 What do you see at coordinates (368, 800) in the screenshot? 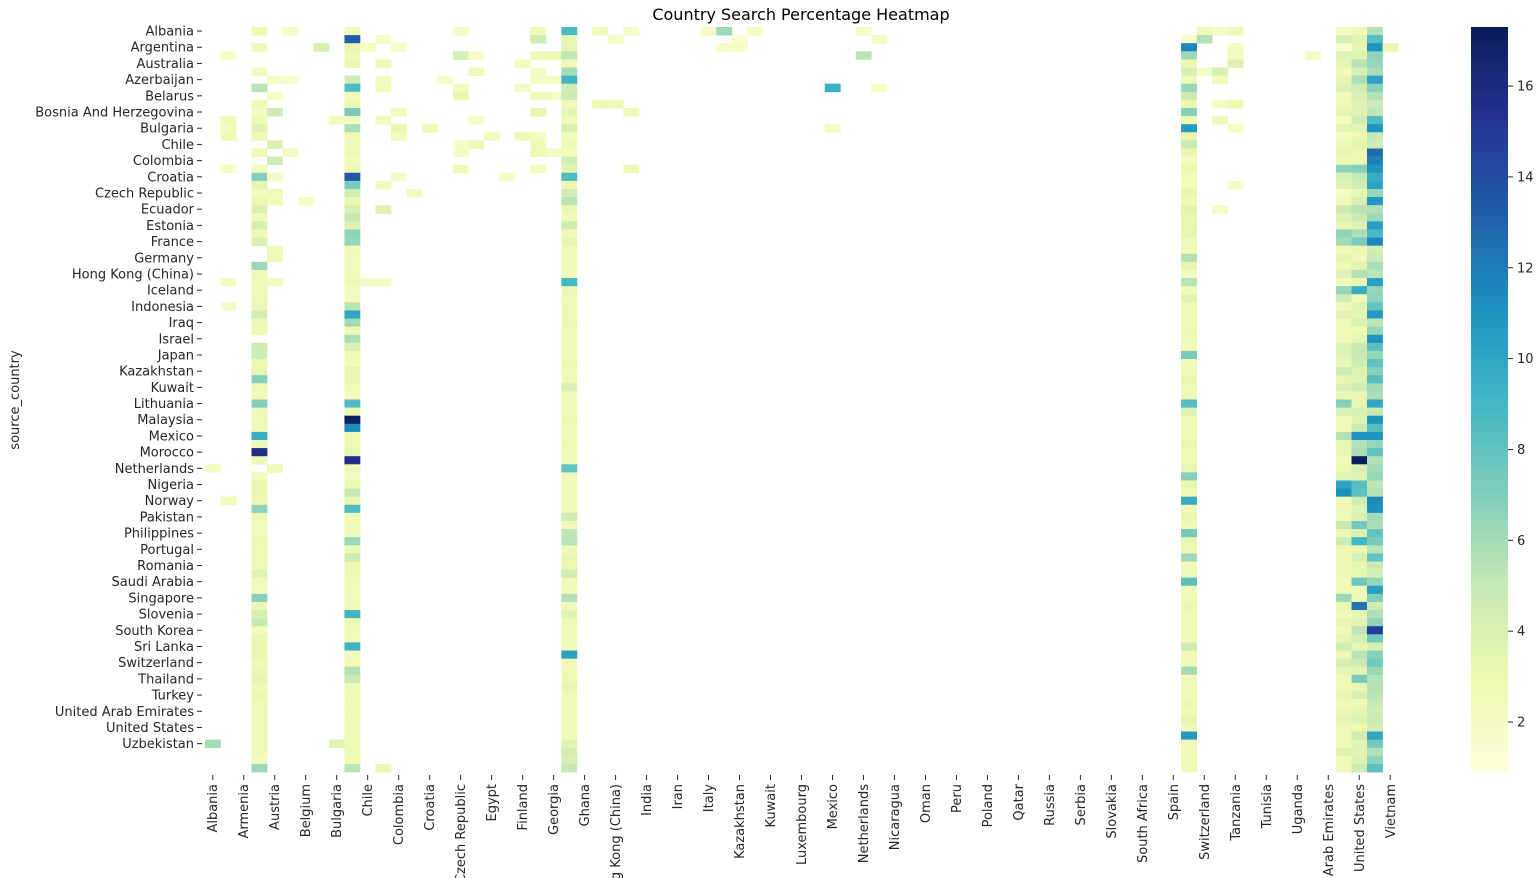
I see `x-tick-label: Chile` at bounding box center [368, 800].